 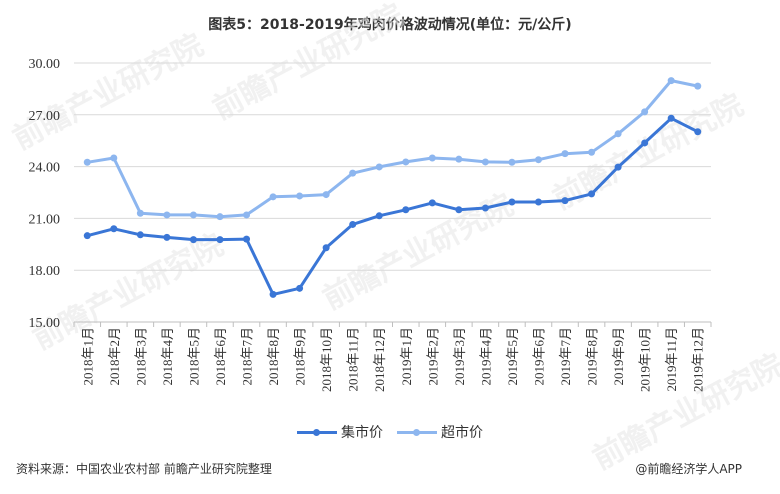 What do you see at coordinates (220, 356) in the screenshot?
I see `x-tick-label: 2018年6月` at bounding box center [220, 356].